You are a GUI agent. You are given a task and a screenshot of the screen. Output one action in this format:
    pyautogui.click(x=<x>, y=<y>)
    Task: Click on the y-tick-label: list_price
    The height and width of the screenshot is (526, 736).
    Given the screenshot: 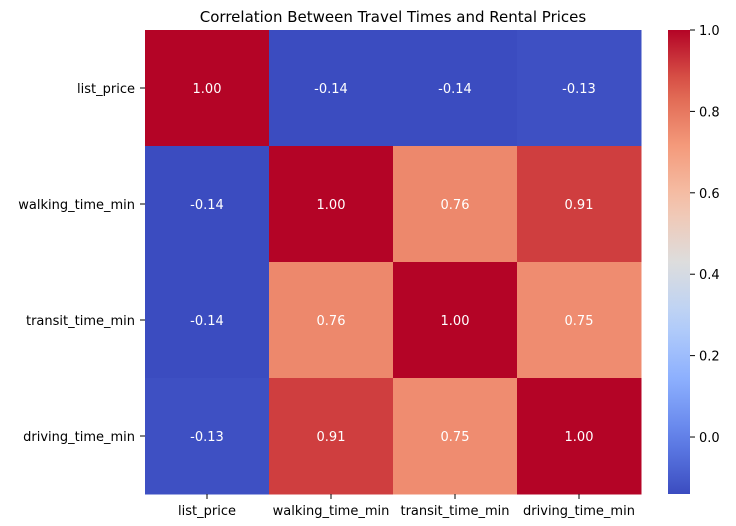 What is the action you would take?
    pyautogui.click(x=106, y=89)
    